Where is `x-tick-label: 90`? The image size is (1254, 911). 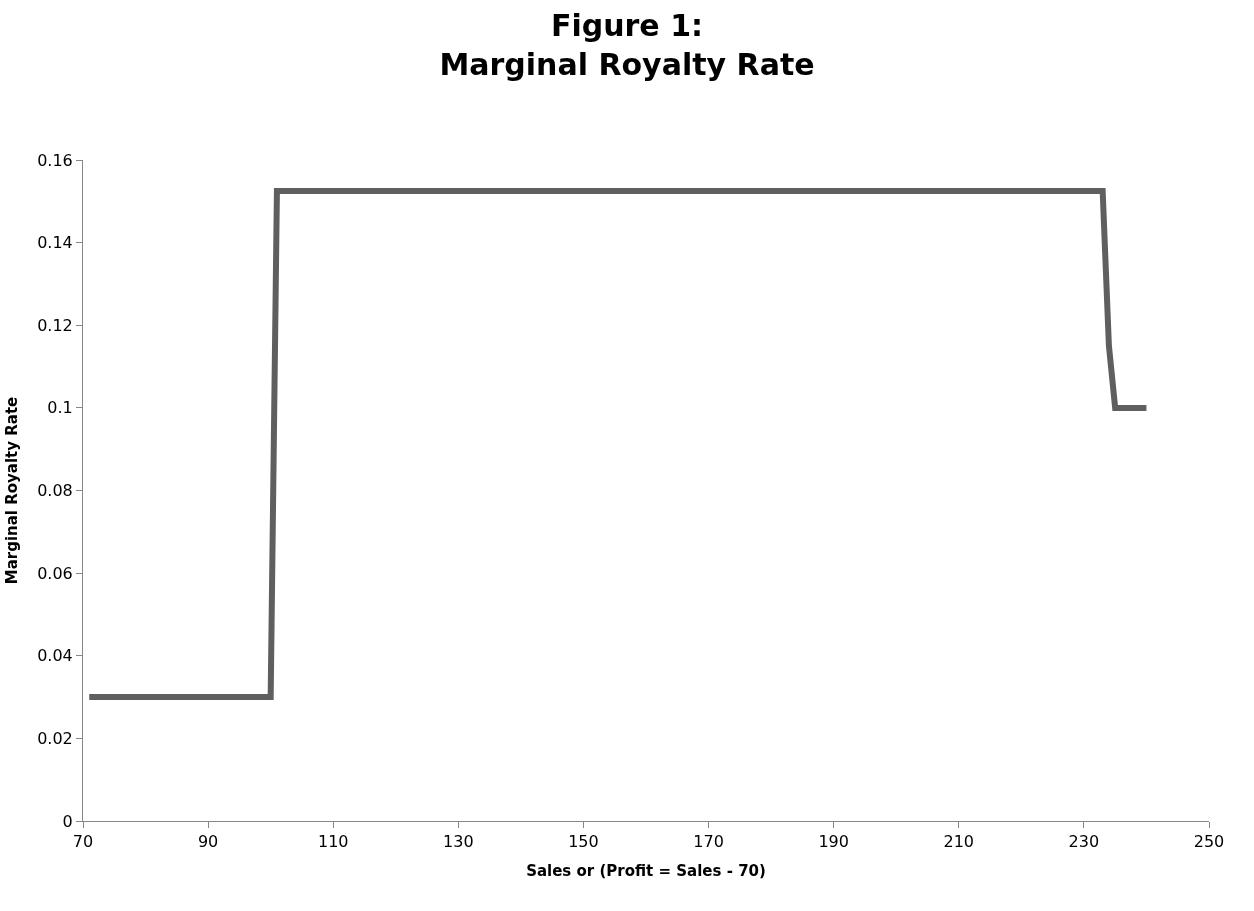 x-tick-label: 90 is located at coordinates (208, 842).